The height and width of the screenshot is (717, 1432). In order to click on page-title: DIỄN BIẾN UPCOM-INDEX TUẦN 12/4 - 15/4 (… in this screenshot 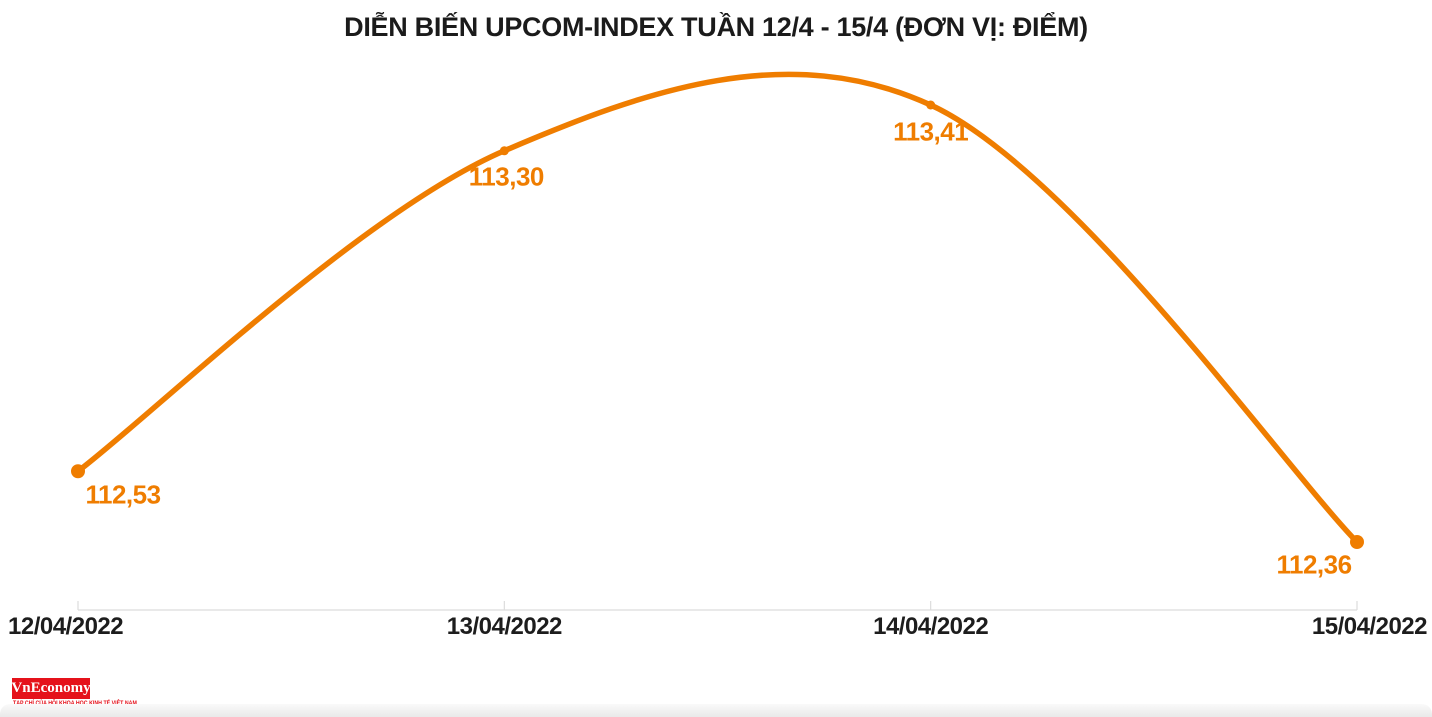, I will do `click(716, 27)`.